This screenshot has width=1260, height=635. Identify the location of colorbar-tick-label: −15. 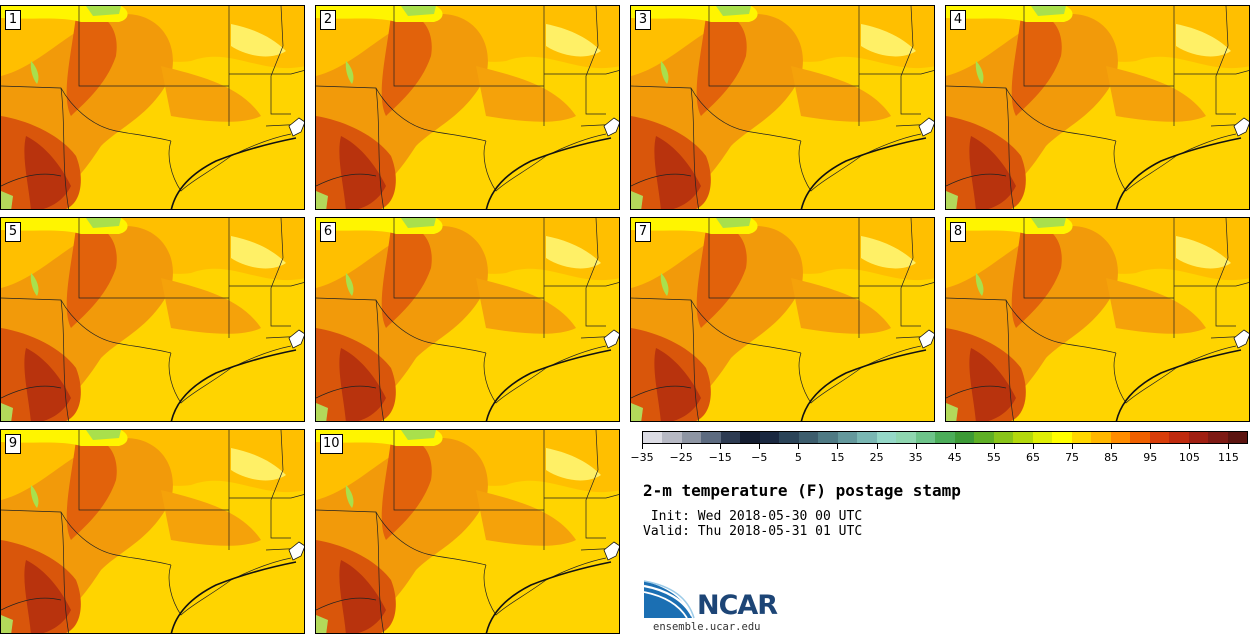
(720, 457).